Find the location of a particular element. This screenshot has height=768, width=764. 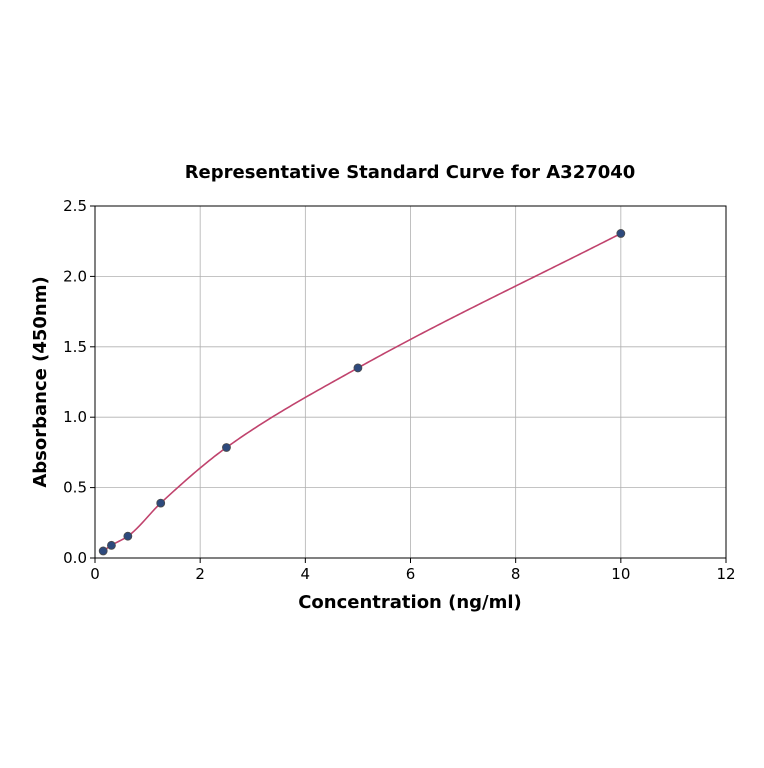

y-axis-ticks: 0.0 0.5 1.0 1.5 2.0 2.5 is located at coordinates (79, 382).